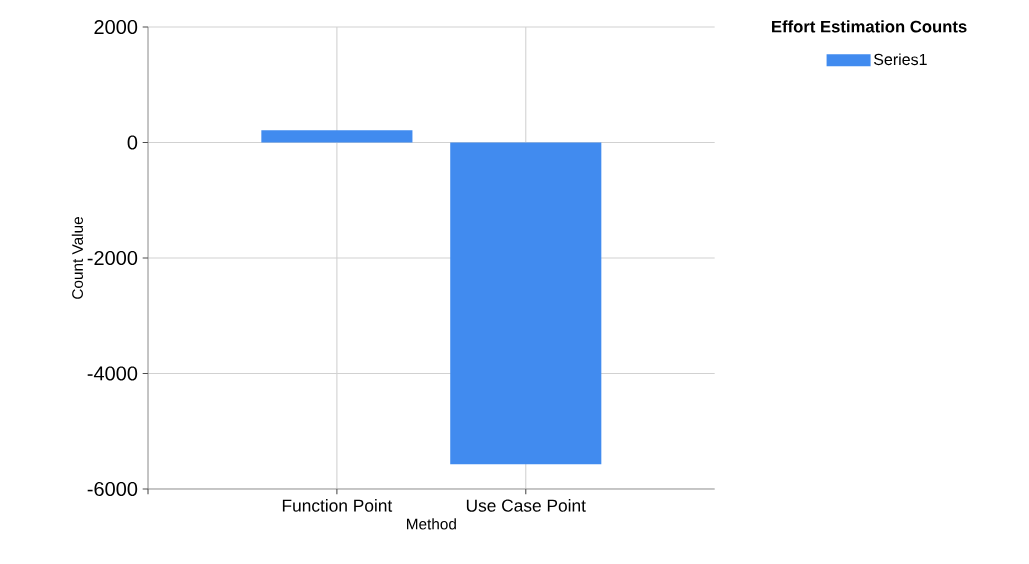  What do you see at coordinates (112, 373) in the screenshot?
I see `y-tick-label: -4000` at bounding box center [112, 373].